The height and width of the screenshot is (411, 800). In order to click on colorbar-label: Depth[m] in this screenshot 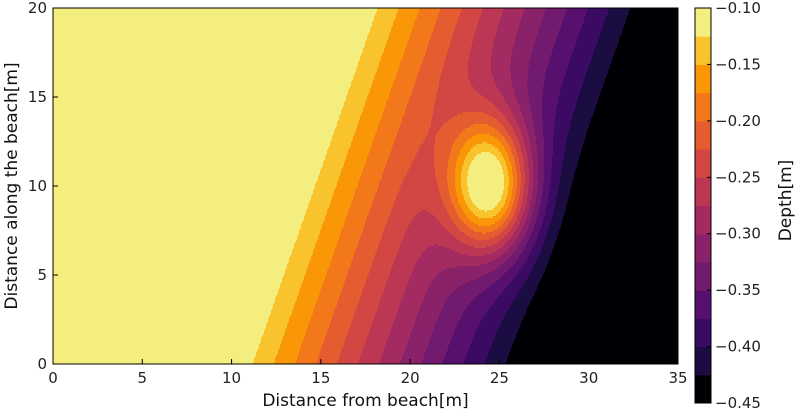, I will do `click(786, 201)`.